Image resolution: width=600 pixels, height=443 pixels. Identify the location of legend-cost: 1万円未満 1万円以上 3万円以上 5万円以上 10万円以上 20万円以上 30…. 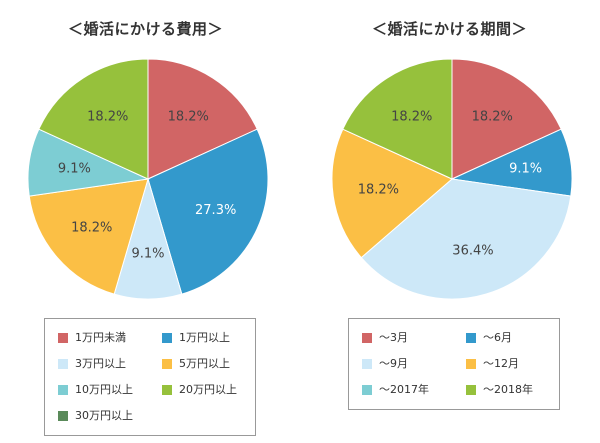
(150, 377).